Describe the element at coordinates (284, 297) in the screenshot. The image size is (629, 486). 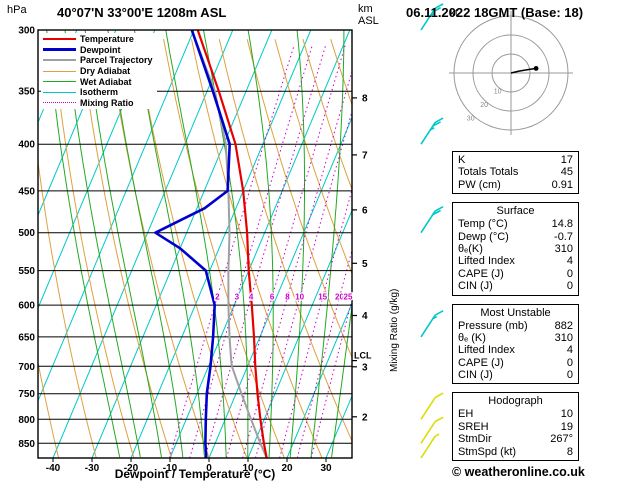
I see `mixing-ratio-labels: 2 3 4 6 8 10 15 20 25` at that location.